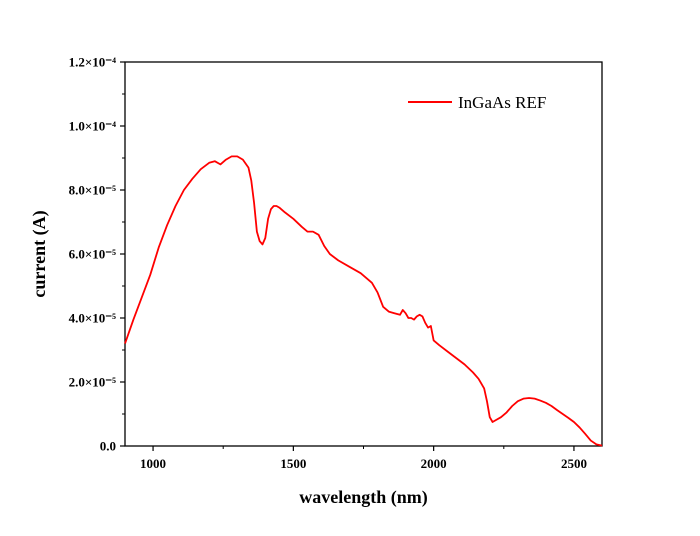  I want to click on x-tick-label: 1500, so click(293, 463).